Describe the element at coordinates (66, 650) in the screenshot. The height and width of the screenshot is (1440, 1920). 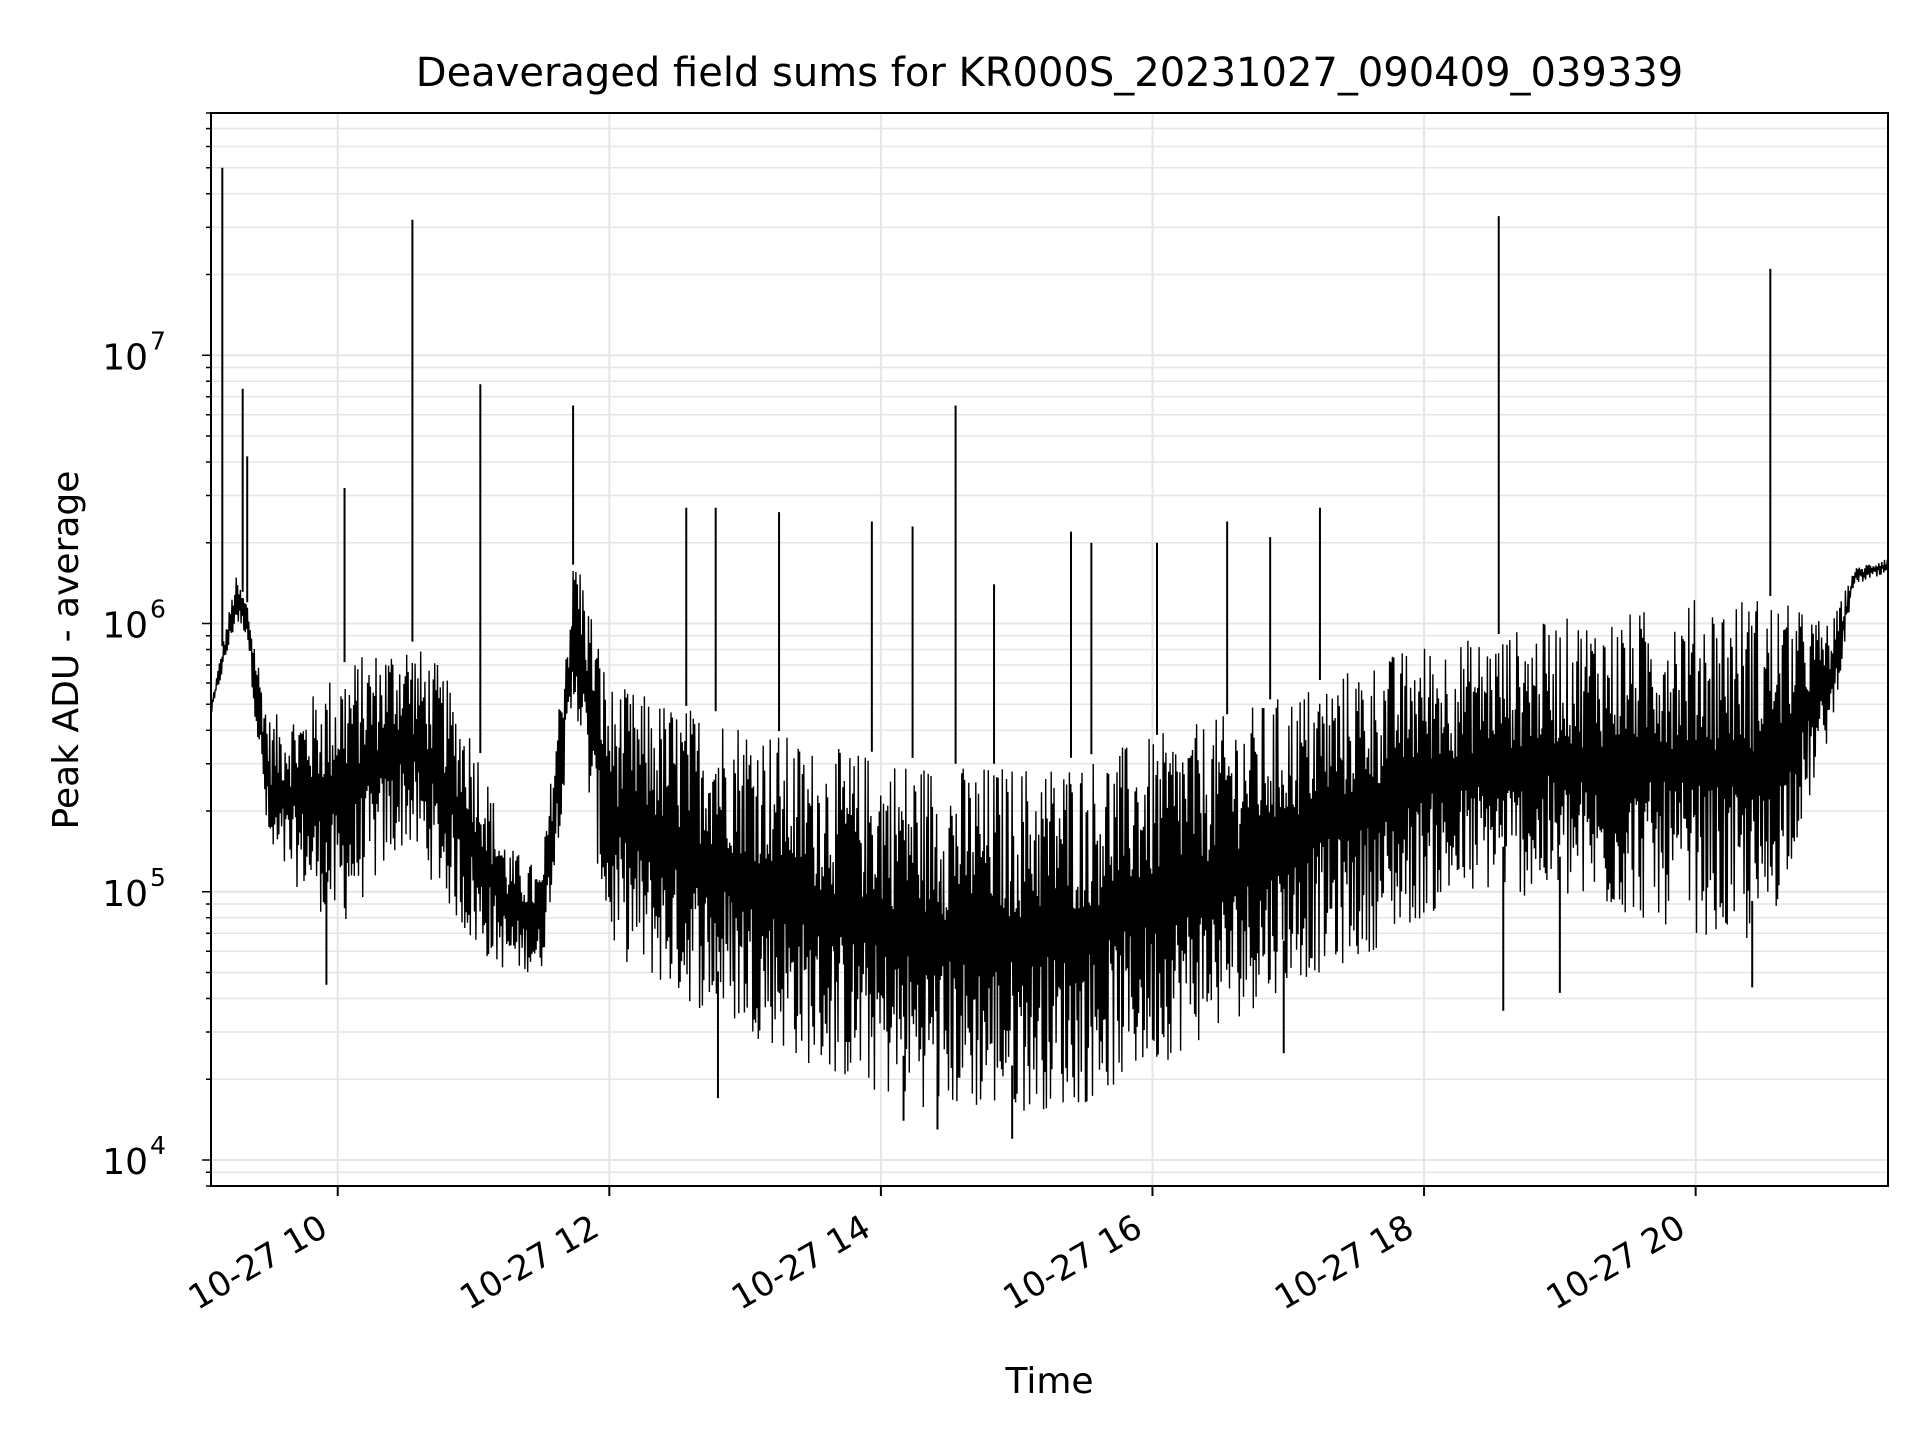
I see `y-axis-label: Peak ADU - average` at that location.